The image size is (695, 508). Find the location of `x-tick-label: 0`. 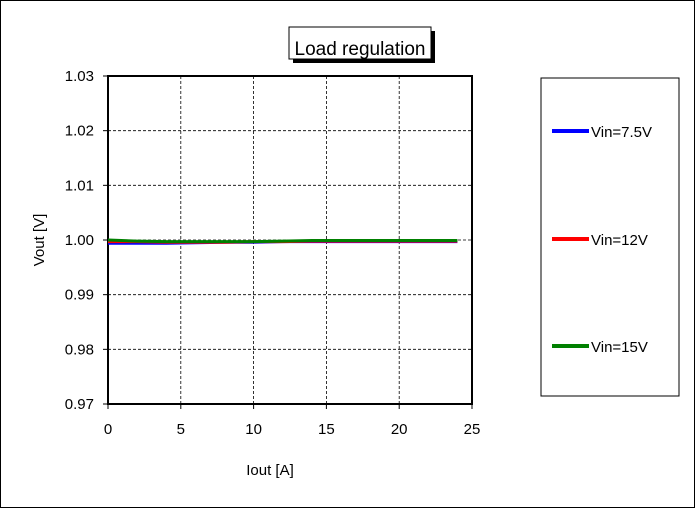

x-tick-label: 0 is located at coordinates (108, 429).